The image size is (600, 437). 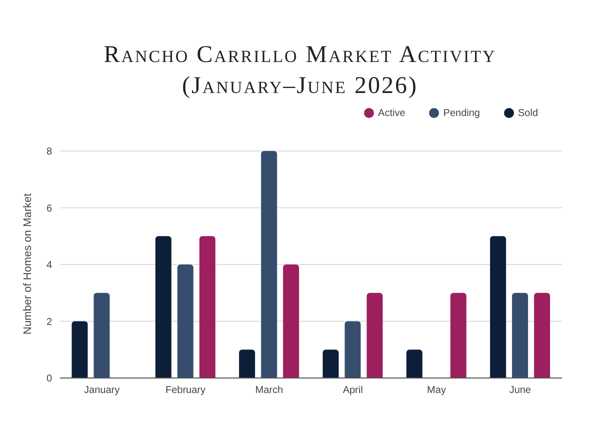 I want to click on x-tick-label: May, so click(x=436, y=390).